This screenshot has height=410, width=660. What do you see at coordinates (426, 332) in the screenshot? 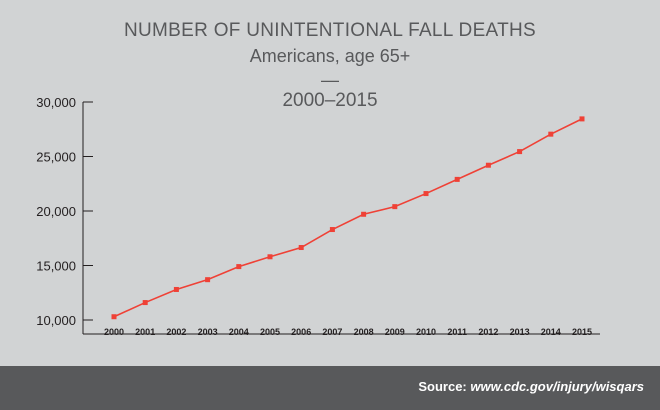
I see `x-tick-label: 2010` at bounding box center [426, 332].